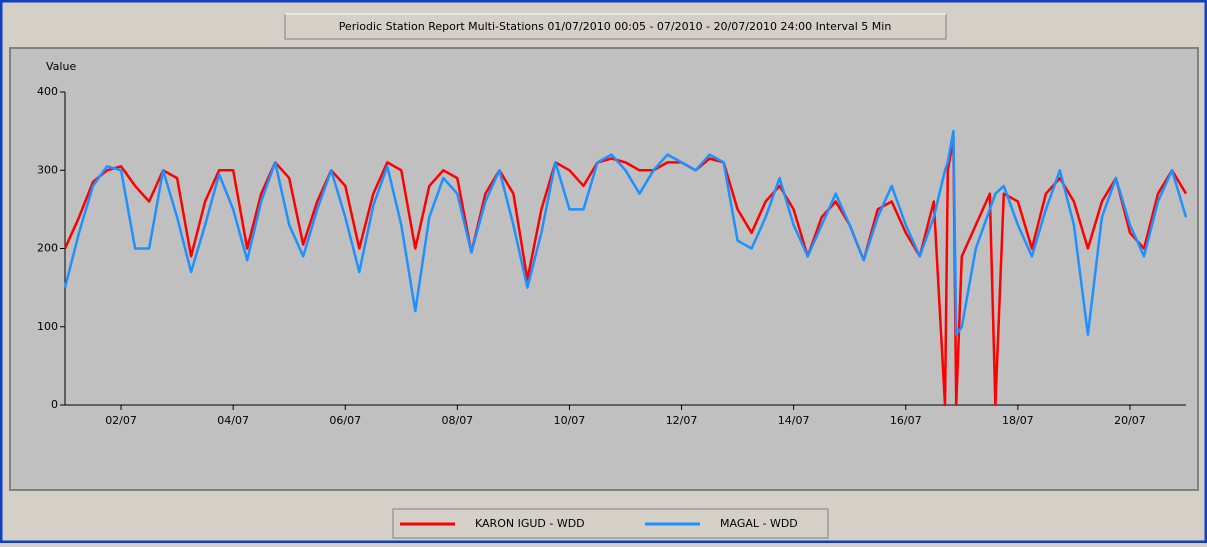 The image size is (1207, 547). Describe the element at coordinates (121, 420) in the screenshot. I see `x-tick-label: 02/07` at that location.